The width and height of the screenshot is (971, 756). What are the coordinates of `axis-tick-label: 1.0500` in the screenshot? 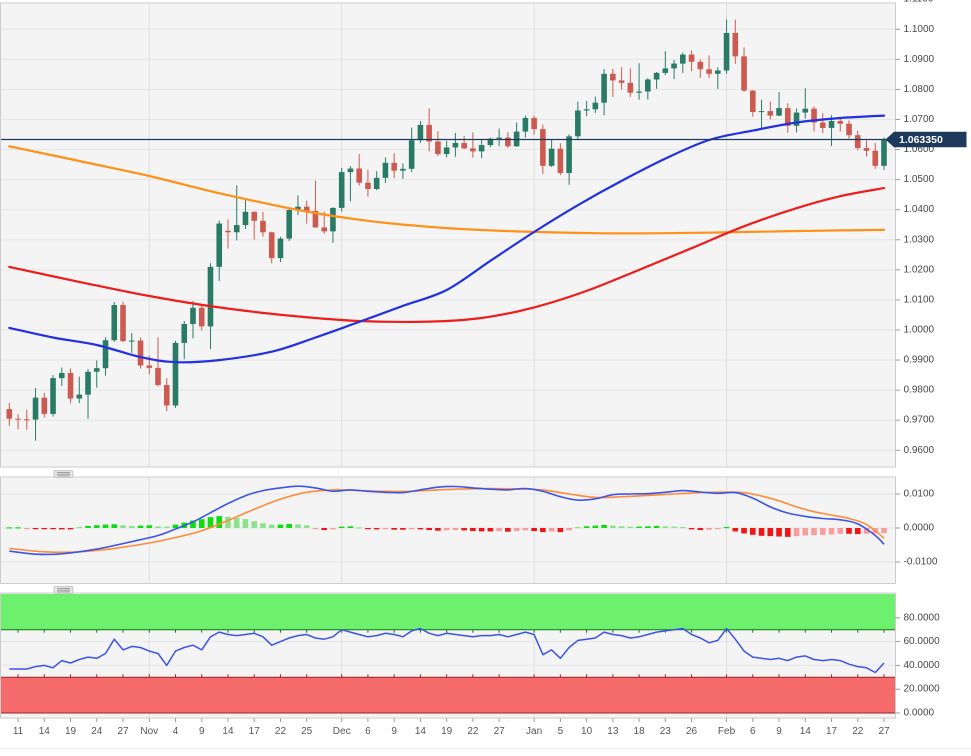 It's located at (919, 179).